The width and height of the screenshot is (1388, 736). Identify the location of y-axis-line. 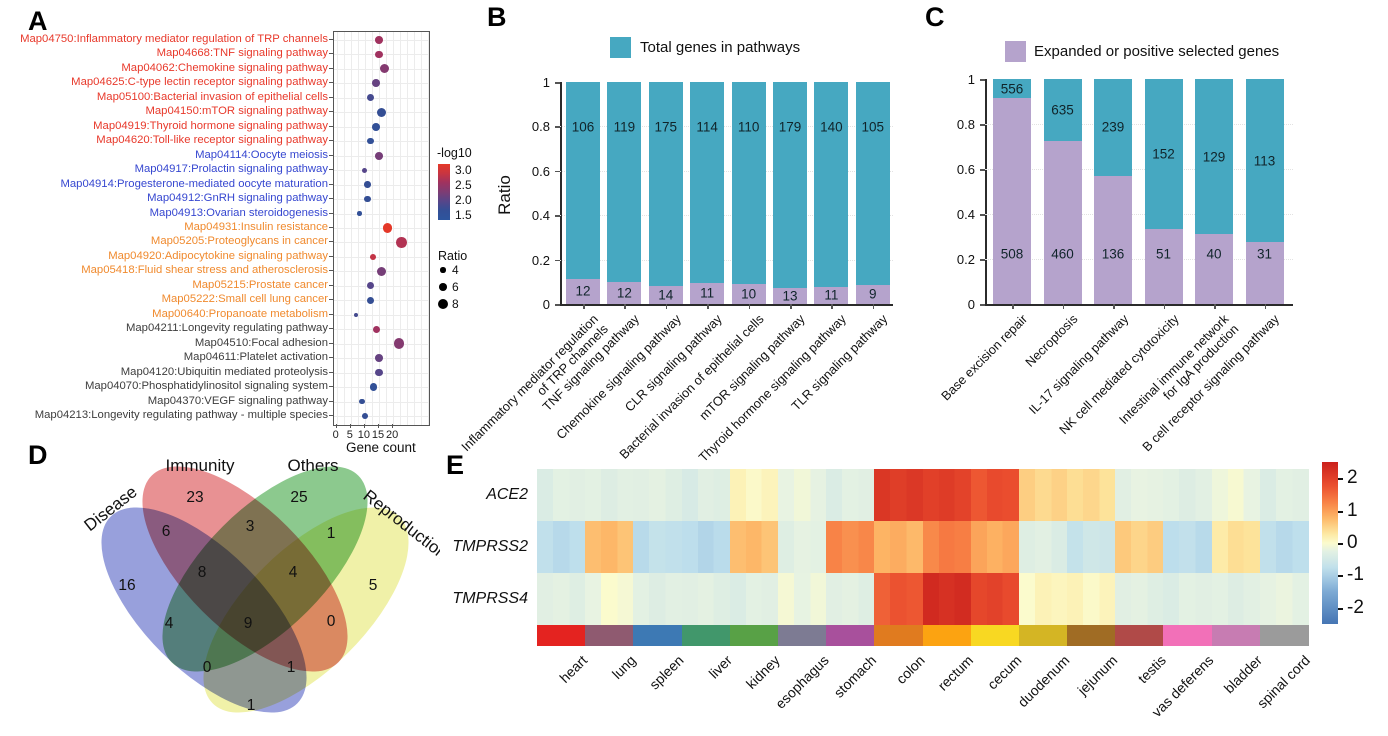
(561, 193).